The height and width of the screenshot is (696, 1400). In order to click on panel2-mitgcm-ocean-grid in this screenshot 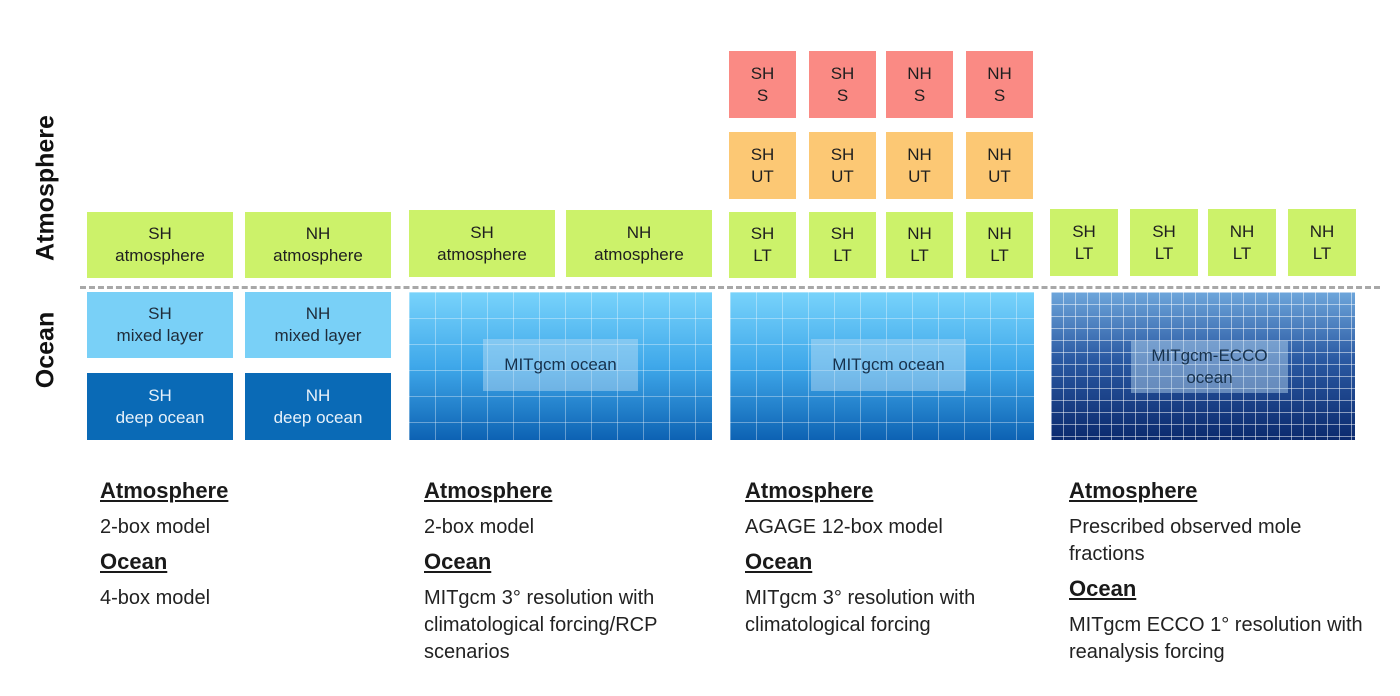, I will do `click(560, 366)`.